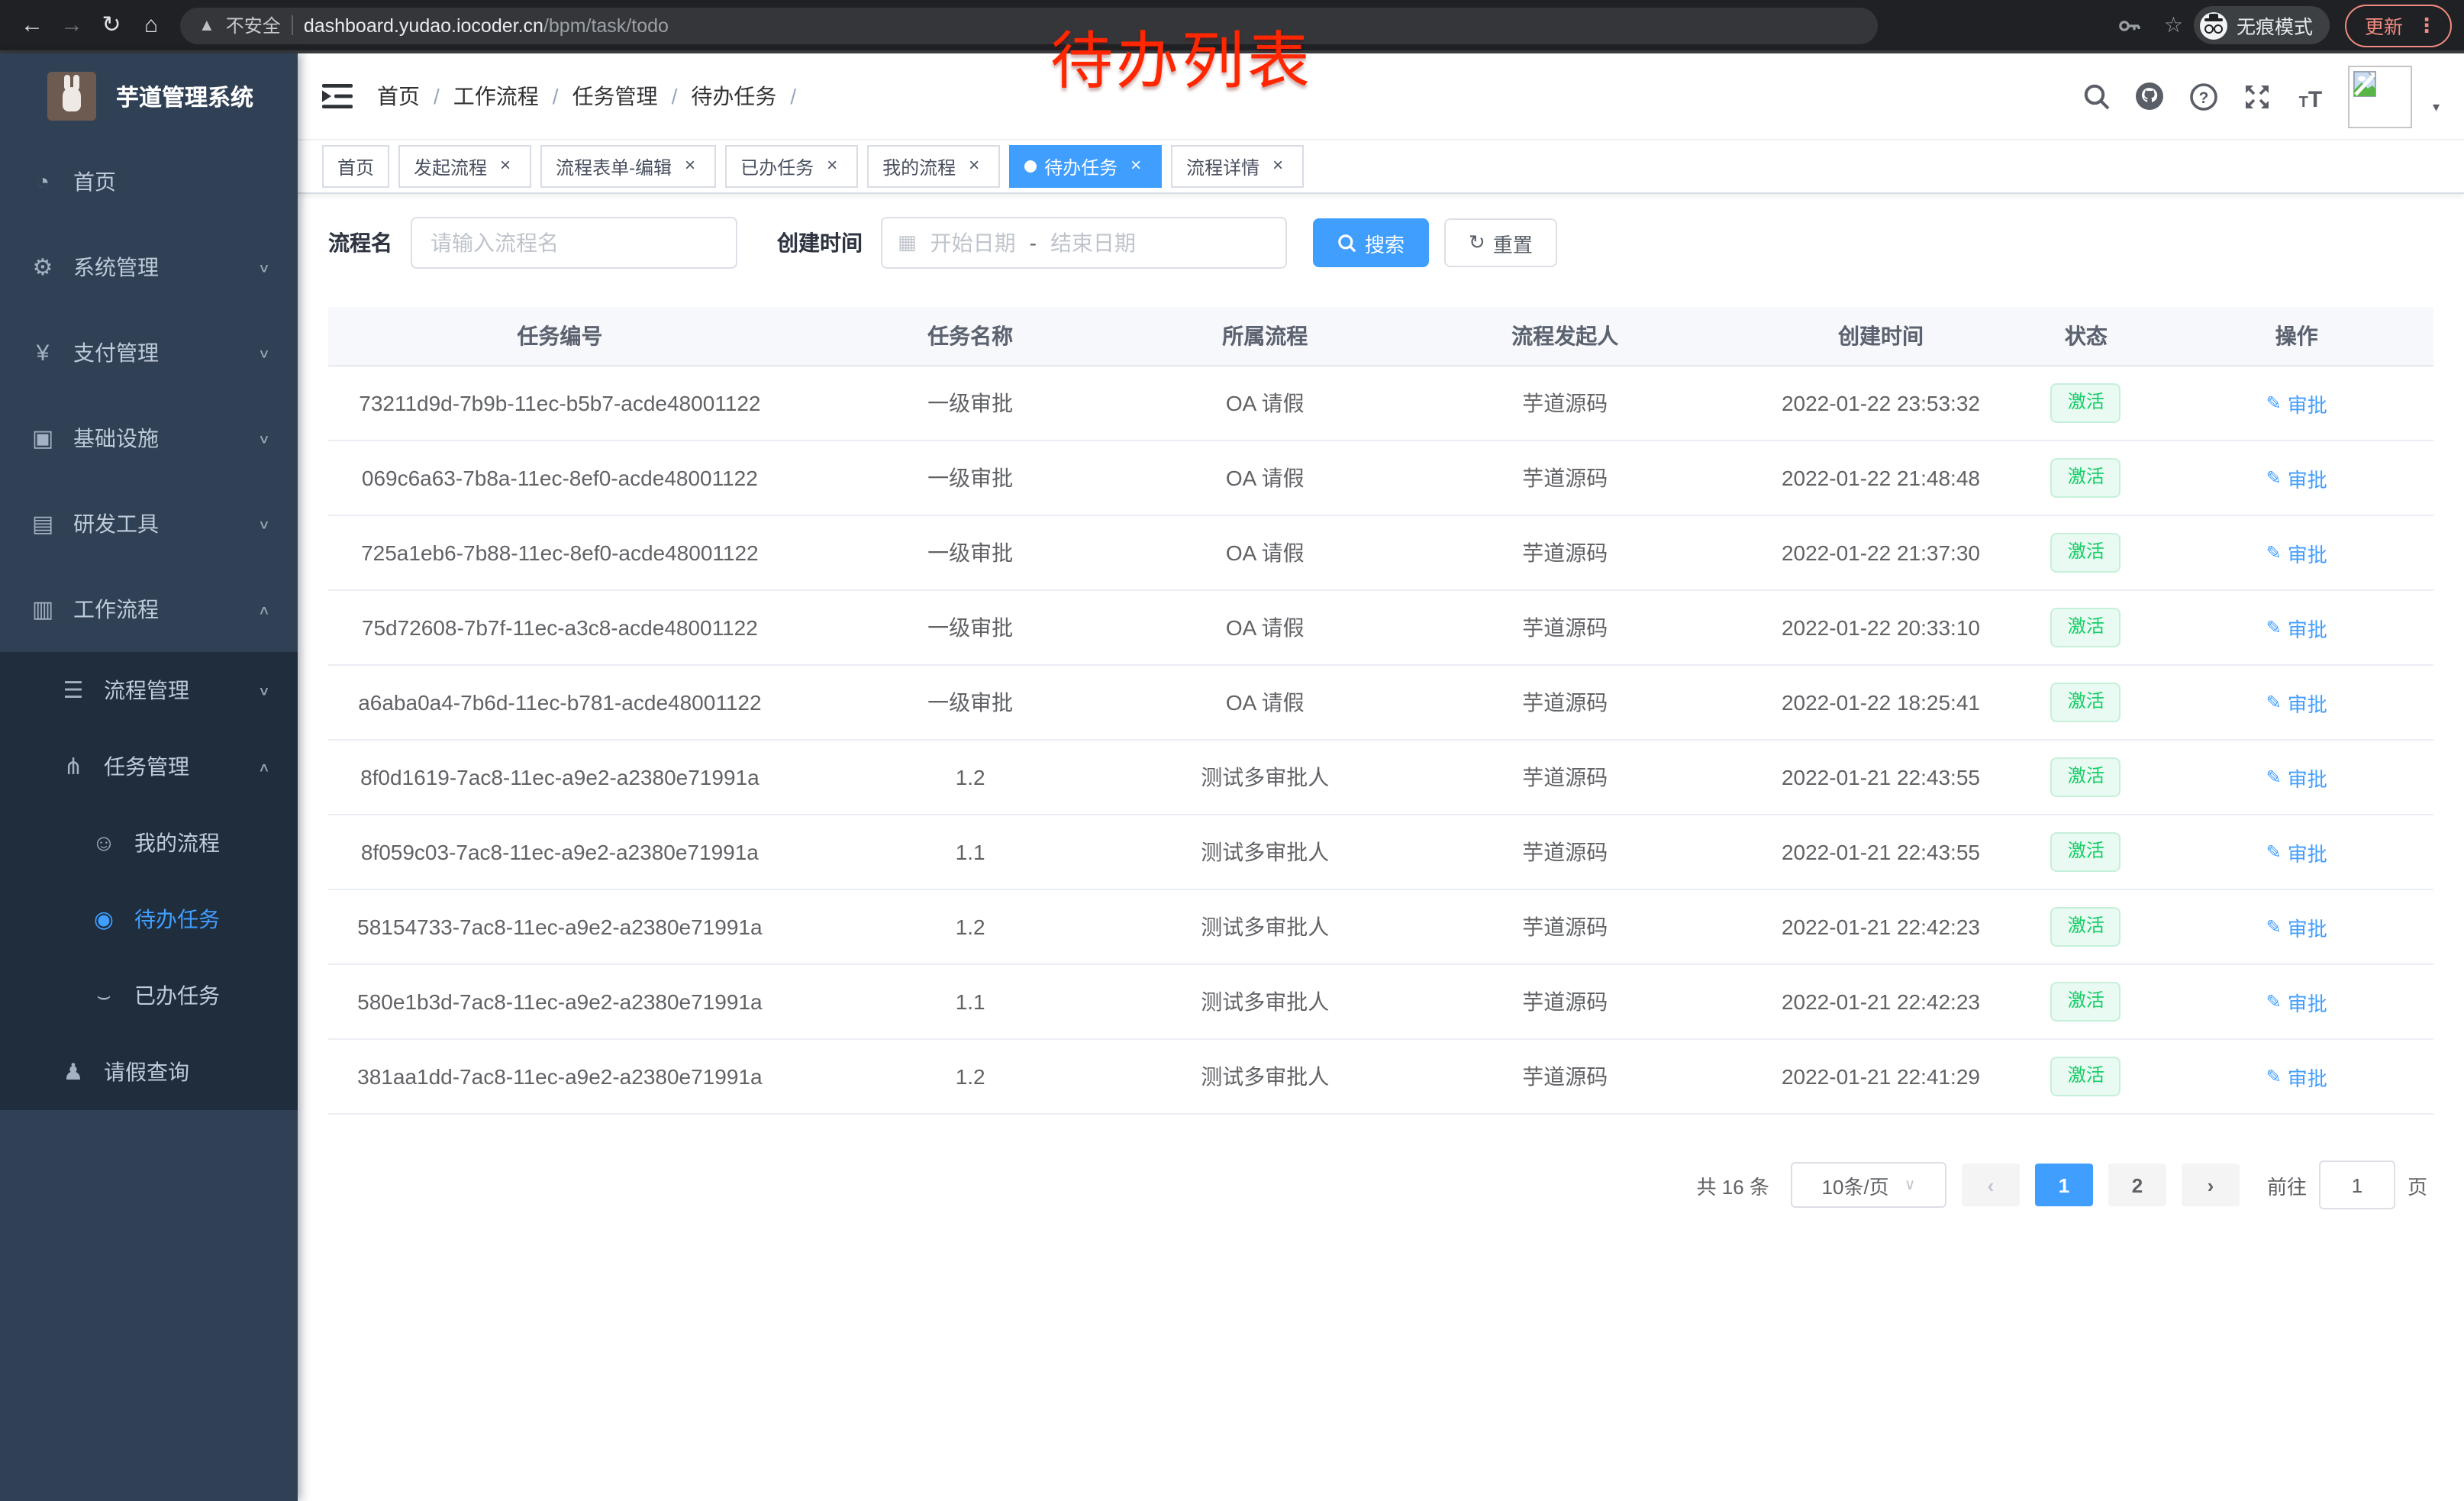  What do you see at coordinates (264, 353) in the screenshot?
I see `chevron-down-icon: ∨` at bounding box center [264, 353].